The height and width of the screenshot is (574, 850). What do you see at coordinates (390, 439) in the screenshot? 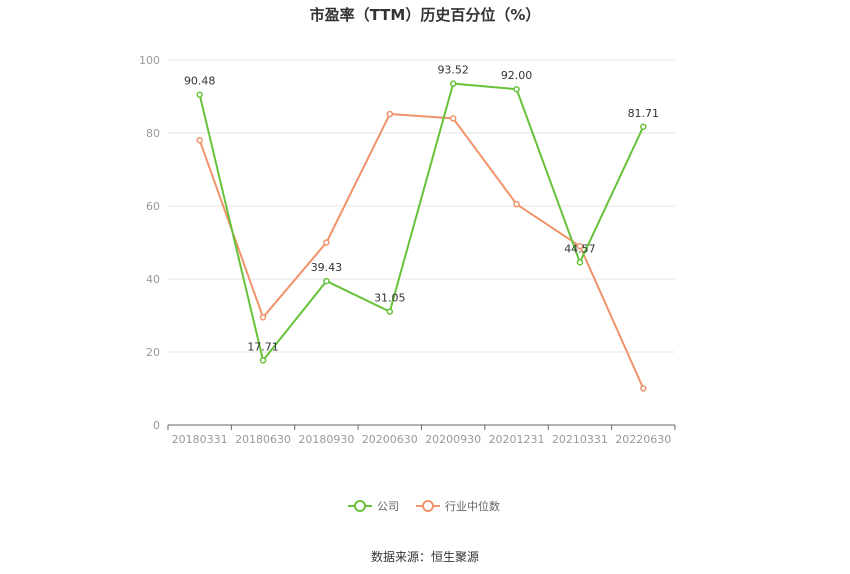
I see `x-tick-label: 20200630` at bounding box center [390, 439].